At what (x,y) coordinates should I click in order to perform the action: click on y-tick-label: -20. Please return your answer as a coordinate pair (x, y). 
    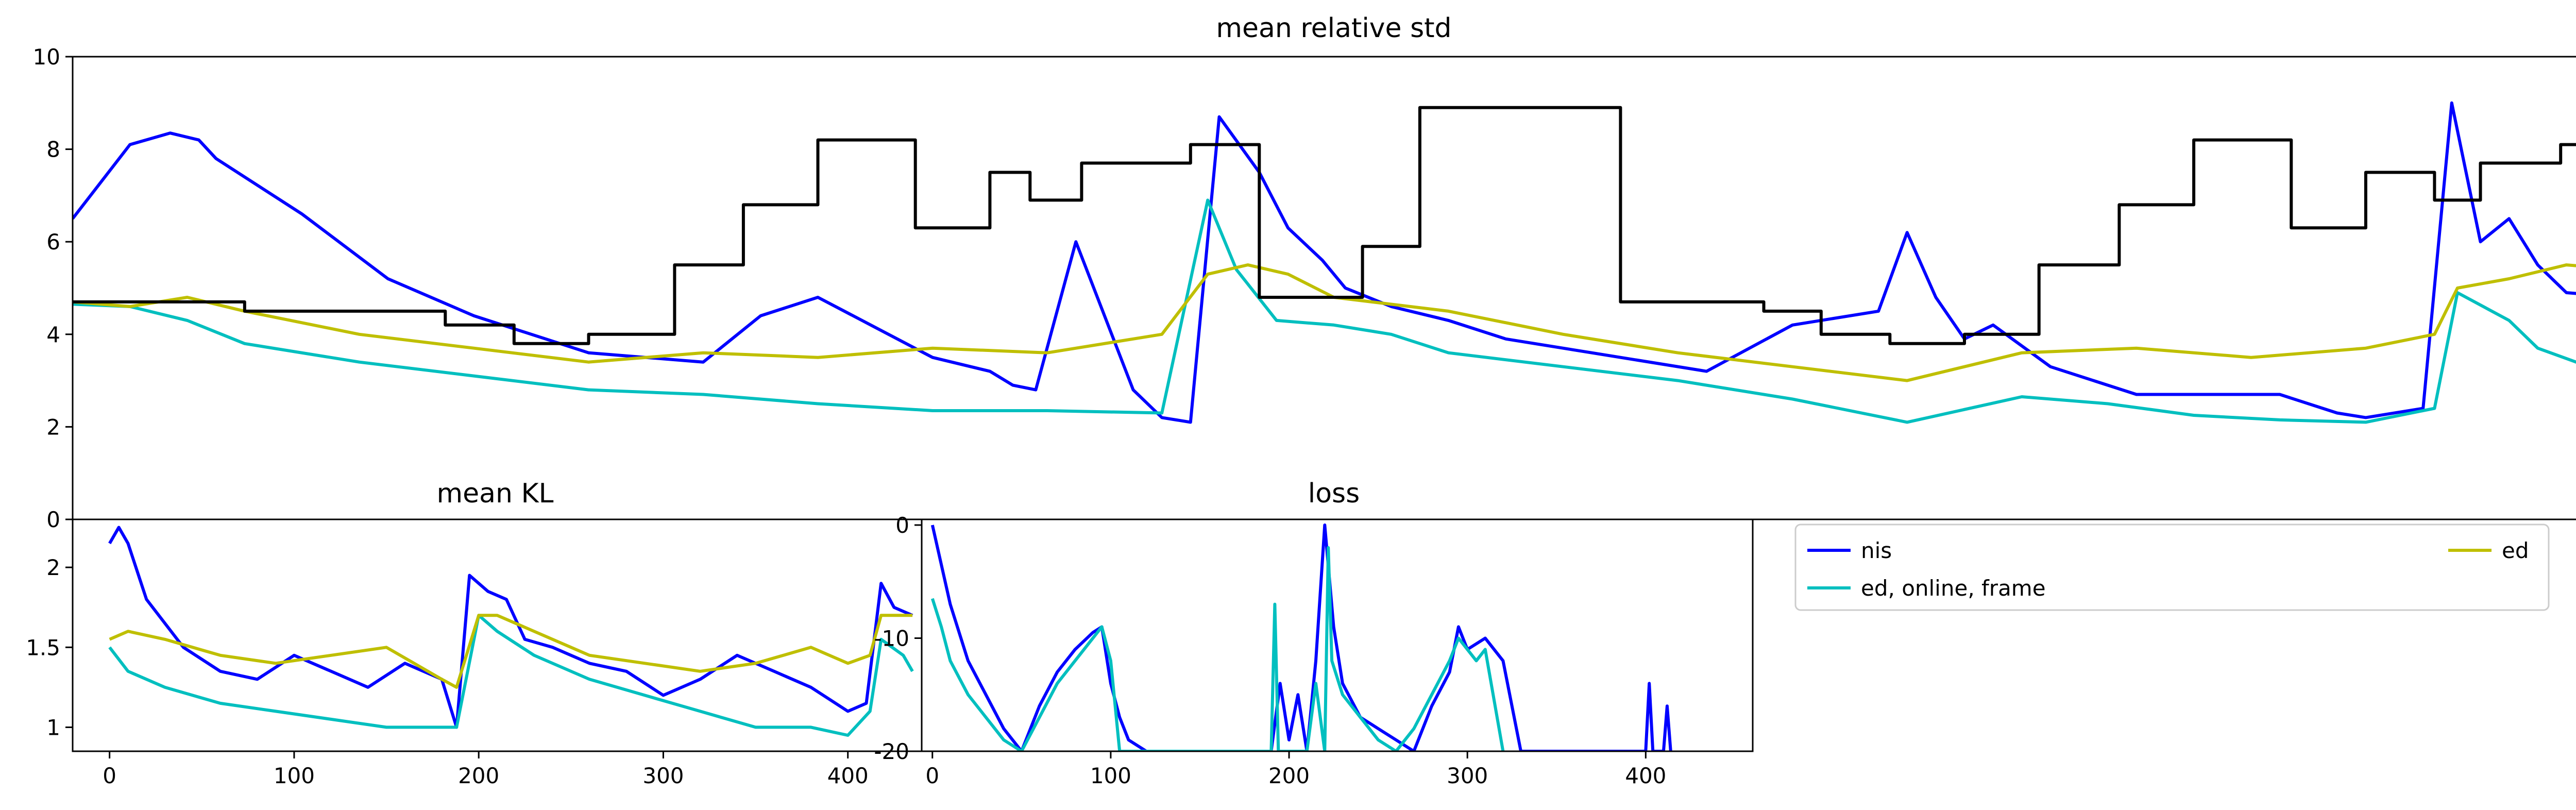
    Looking at the image, I should click on (891, 751).